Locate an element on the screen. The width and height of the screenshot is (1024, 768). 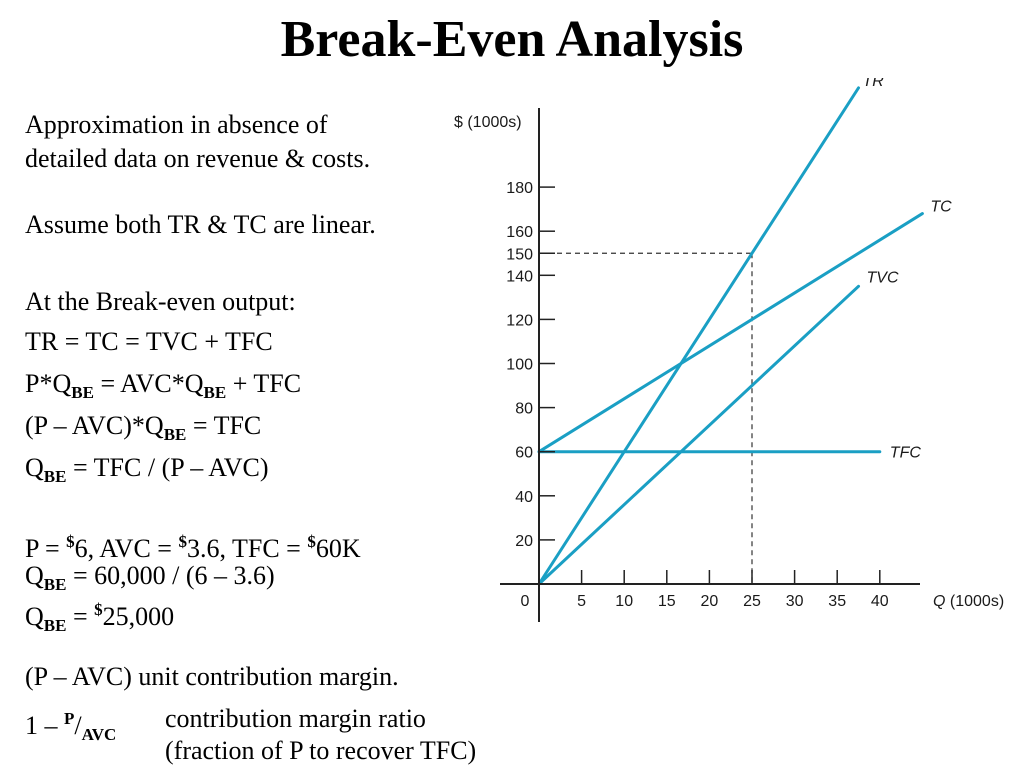
eq-part: 1 – is located at coordinates (44, 725).